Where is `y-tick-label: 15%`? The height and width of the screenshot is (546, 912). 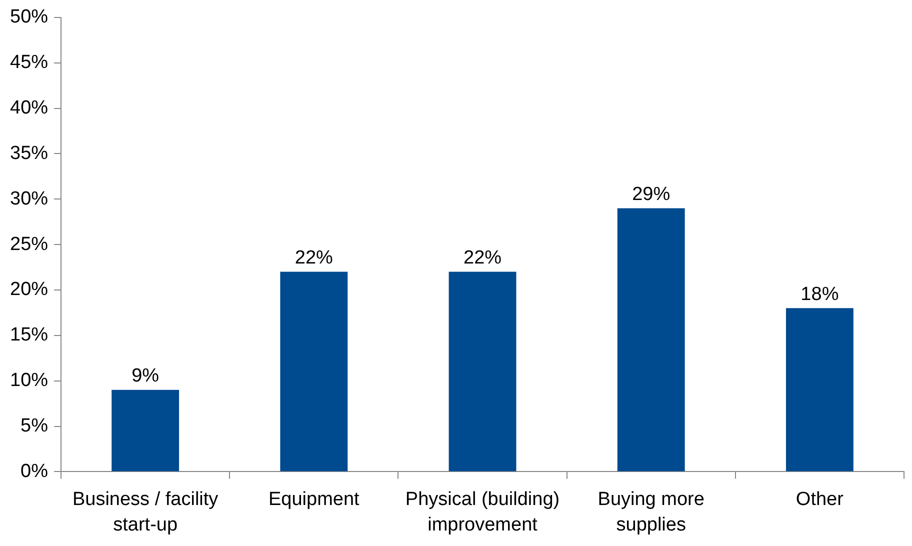 y-tick-label: 15% is located at coordinates (29, 335).